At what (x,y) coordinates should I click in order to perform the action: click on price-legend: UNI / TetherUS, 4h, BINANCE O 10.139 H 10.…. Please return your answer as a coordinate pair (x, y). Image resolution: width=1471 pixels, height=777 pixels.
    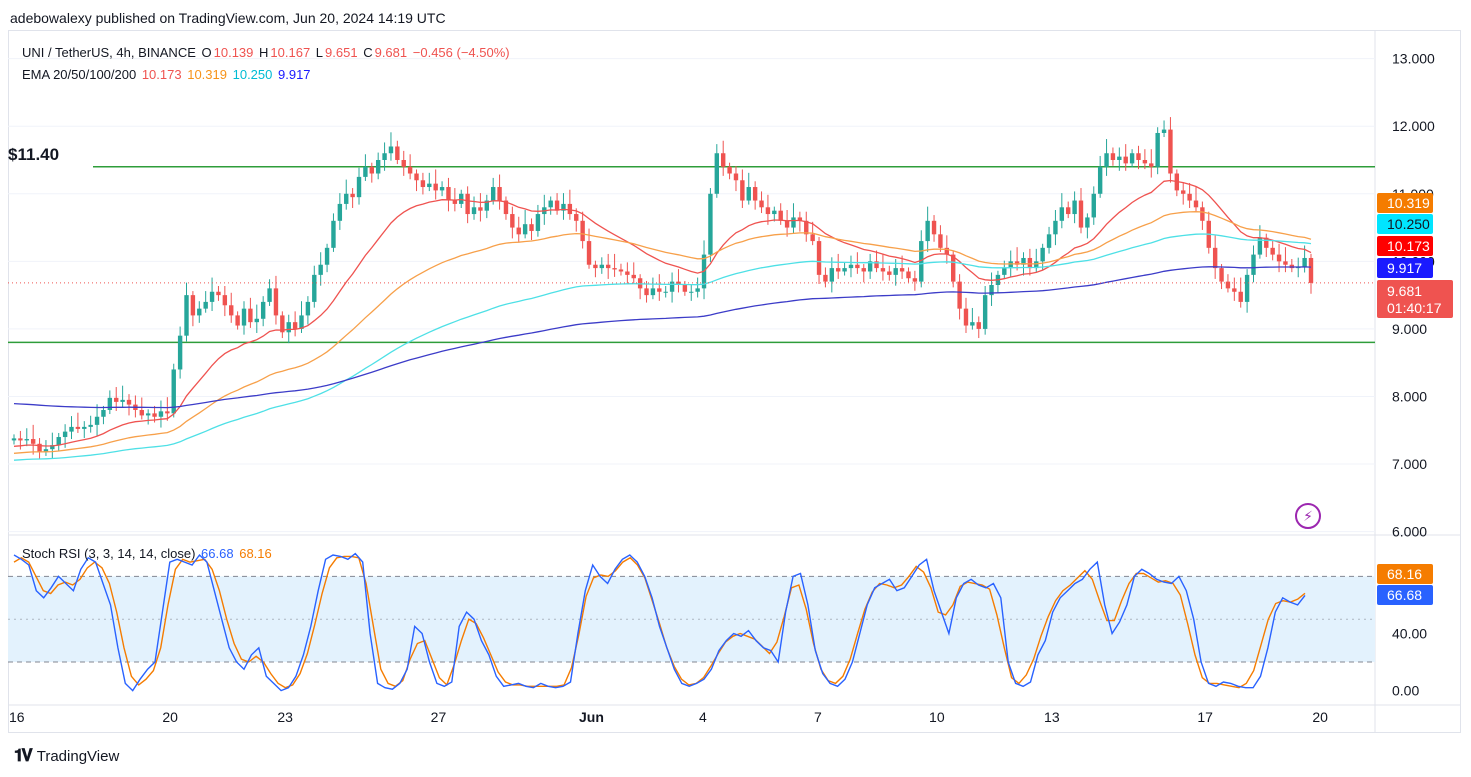
    Looking at the image, I should click on (267, 52).